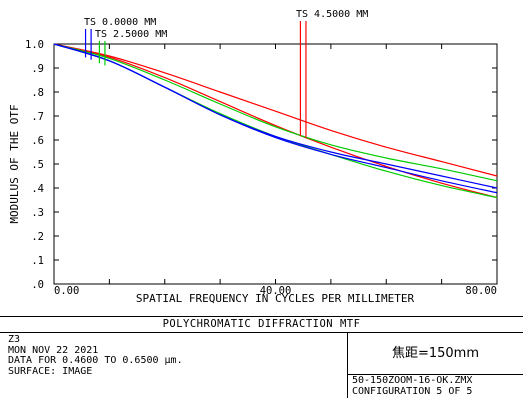 The image size is (523, 398). What do you see at coordinates (95, 360) in the screenshot?
I see `info-line-wavelength: DATA FOR 0.4600 TO 0.6500 μm.` at bounding box center [95, 360].